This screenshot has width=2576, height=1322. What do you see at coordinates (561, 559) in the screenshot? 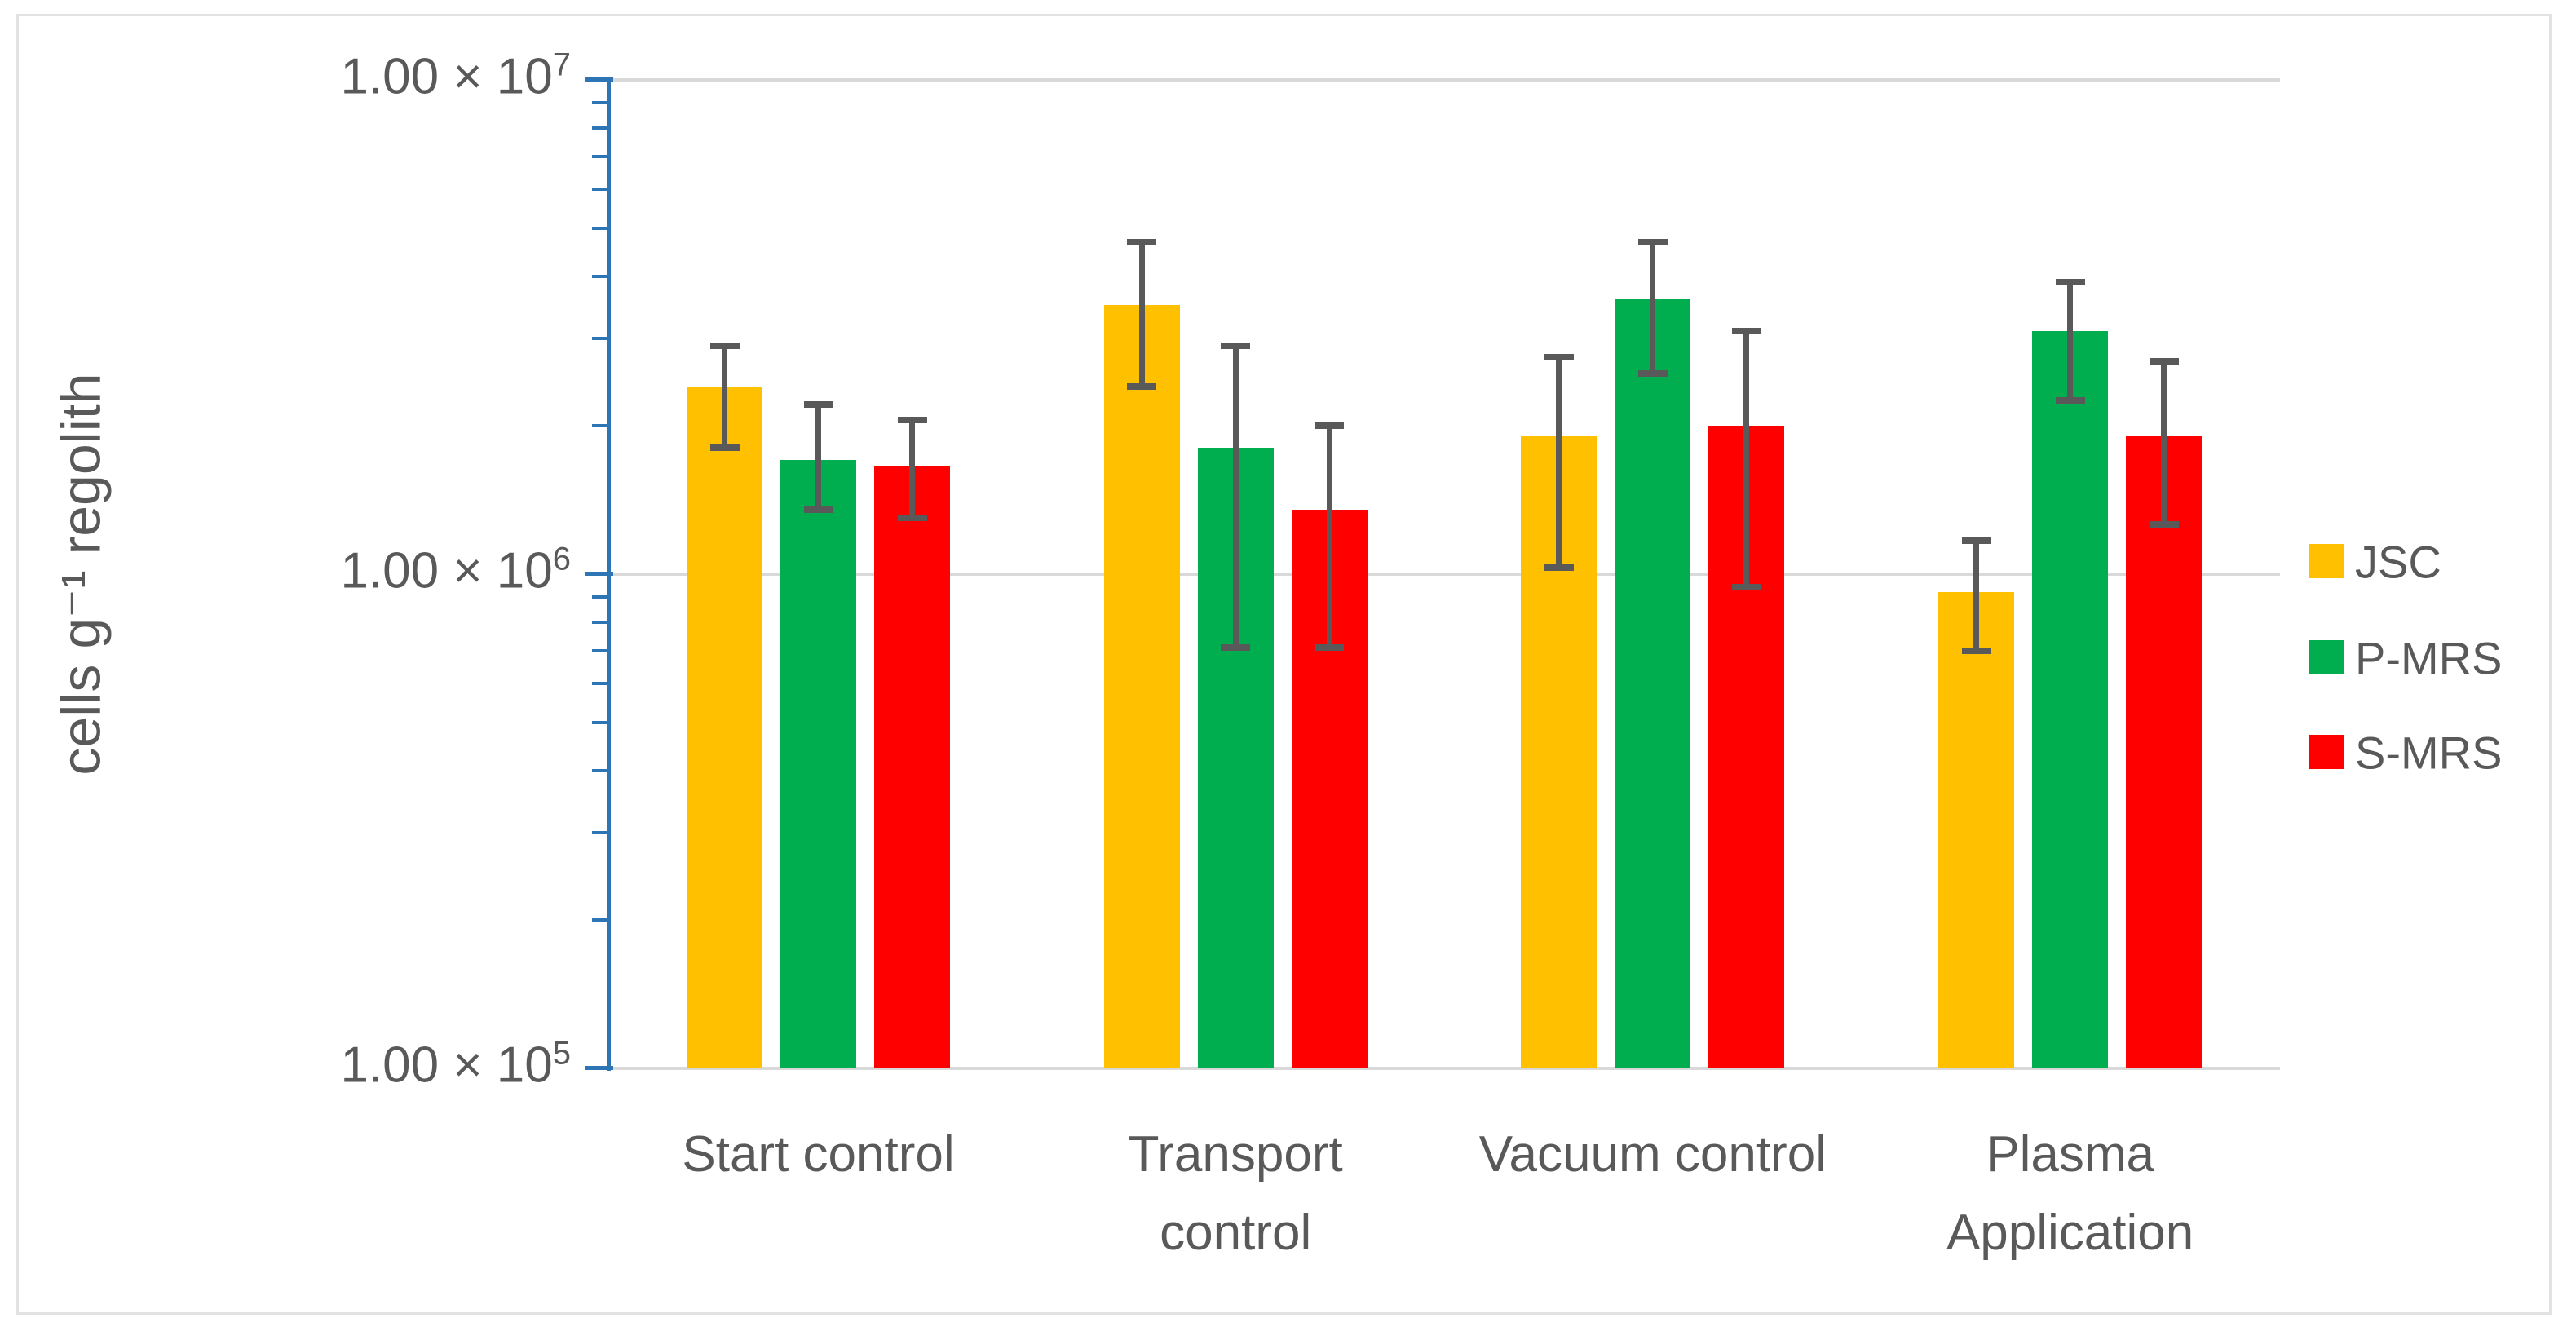
I see `y-tick-exponent: 6` at bounding box center [561, 559].